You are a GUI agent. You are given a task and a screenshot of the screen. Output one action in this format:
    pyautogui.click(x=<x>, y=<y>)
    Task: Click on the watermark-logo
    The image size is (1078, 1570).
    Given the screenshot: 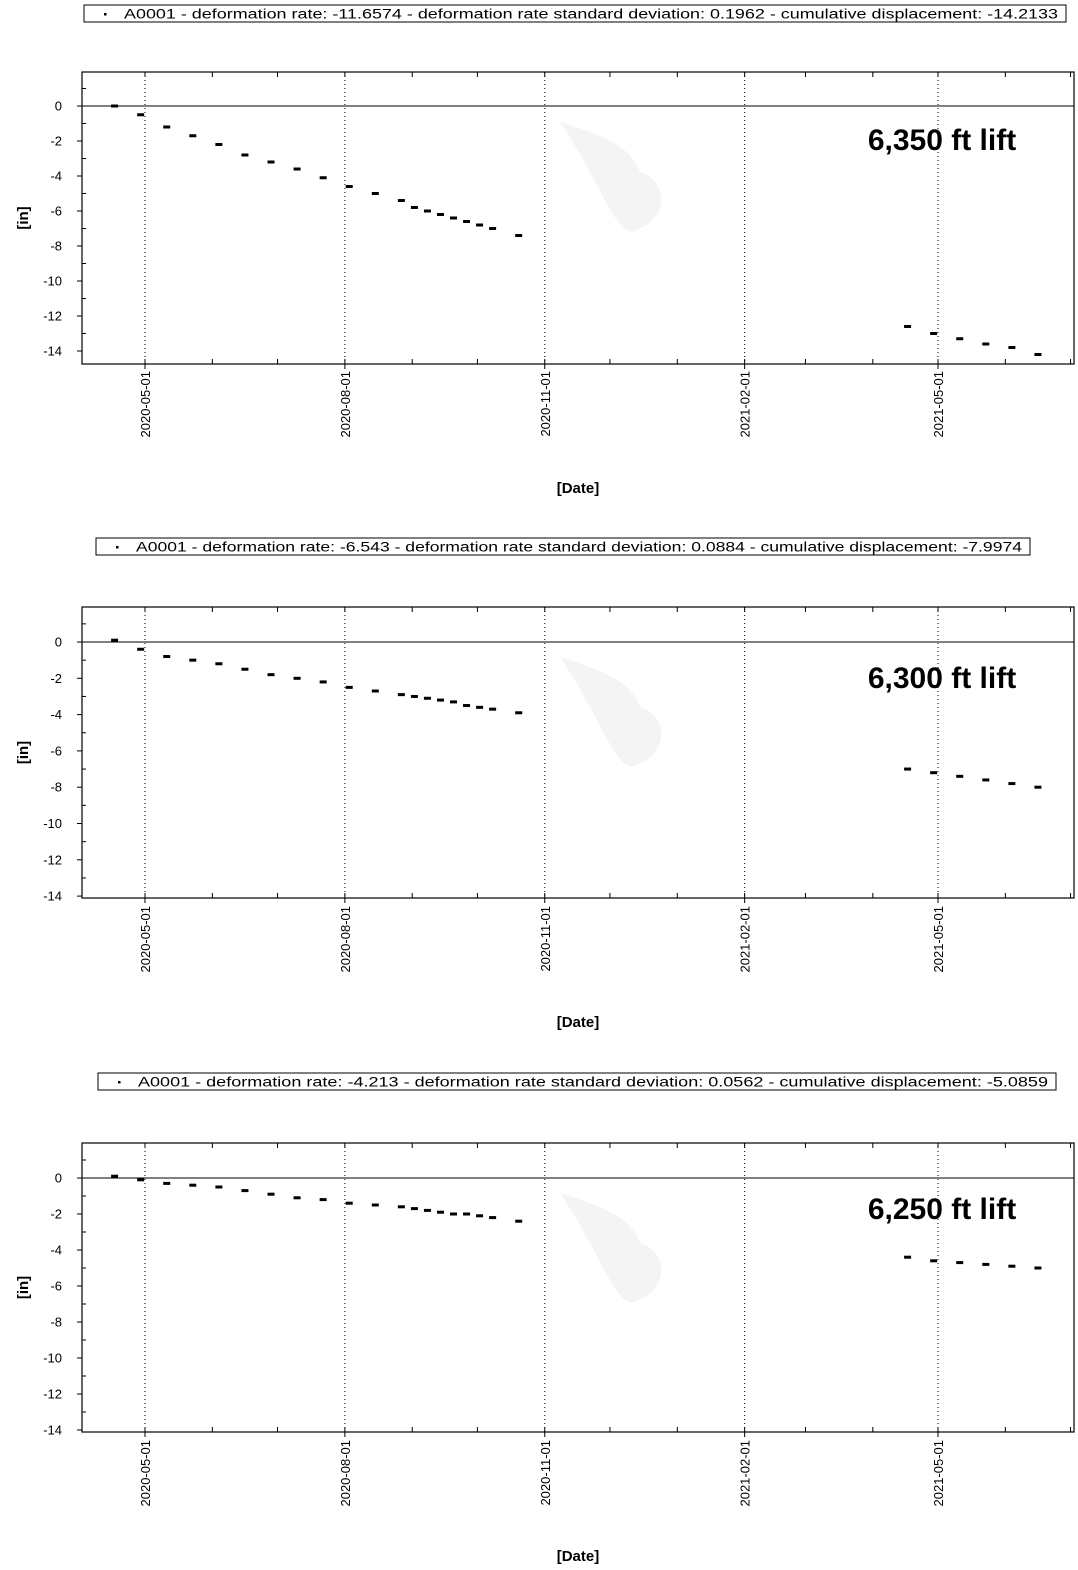 What is the action you would take?
    pyautogui.click(x=611, y=1248)
    